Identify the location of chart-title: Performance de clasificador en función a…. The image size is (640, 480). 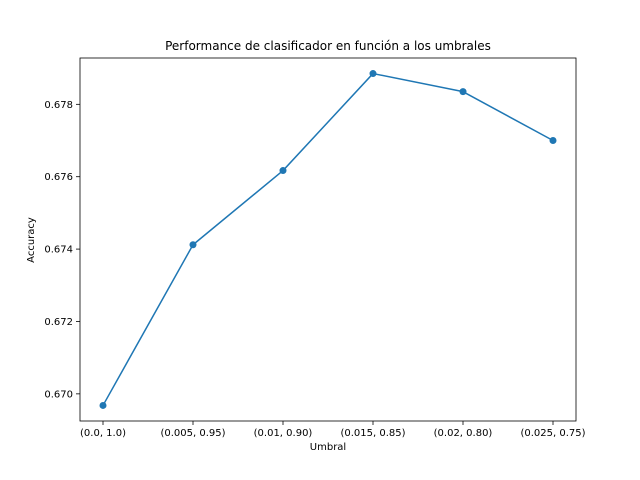
(328, 46).